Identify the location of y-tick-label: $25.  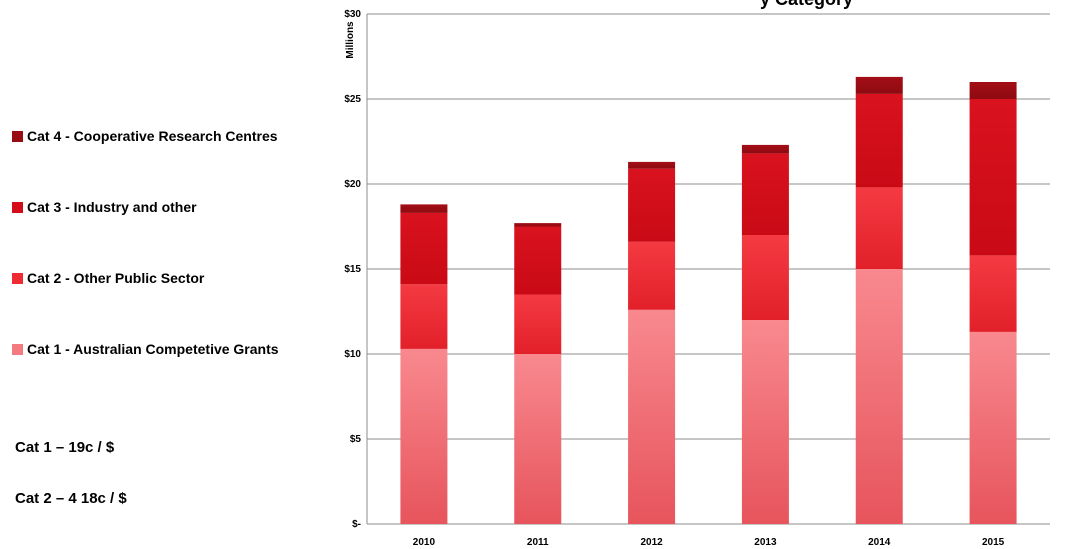
(352, 99).